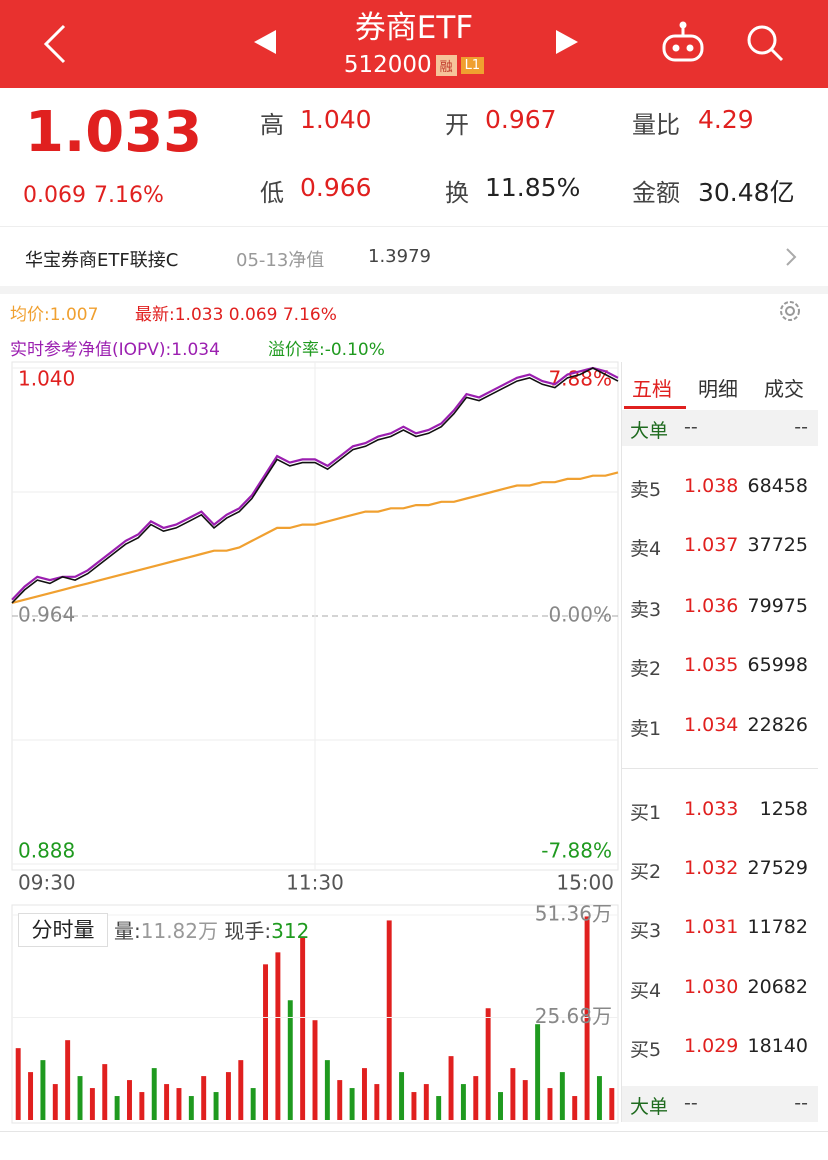 This screenshot has height=1160, width=828. What do you see at coordinates (790, 311) in the screenshot?
I see `settings-icon` at bounding box center [790, 311].